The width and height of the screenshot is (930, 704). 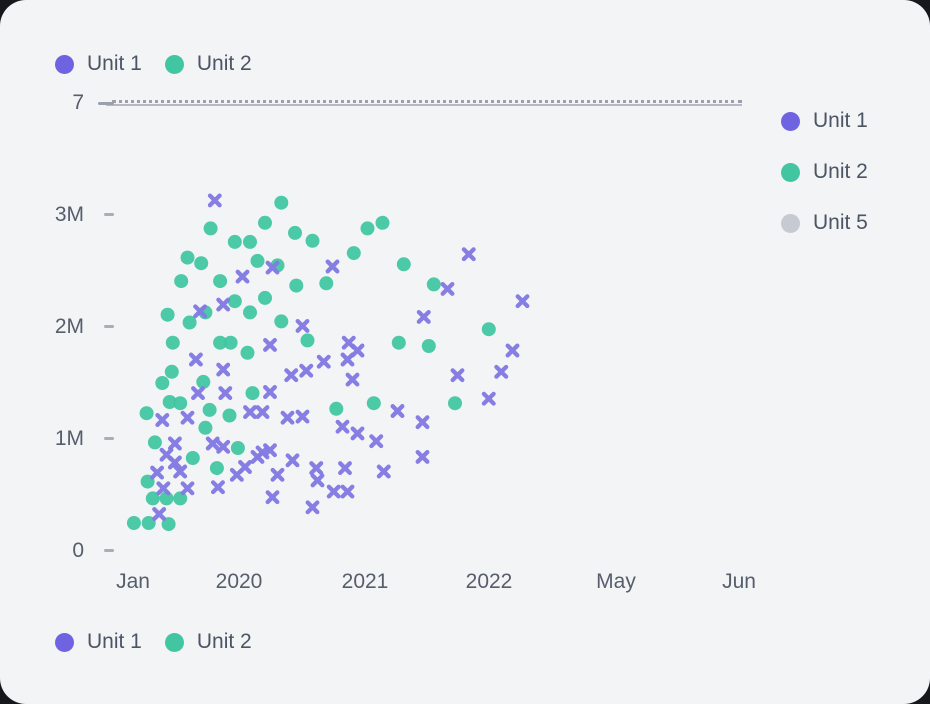 I want to click on legend-bottom-item-unit2: Unit 2, so click(x=208, y=642).